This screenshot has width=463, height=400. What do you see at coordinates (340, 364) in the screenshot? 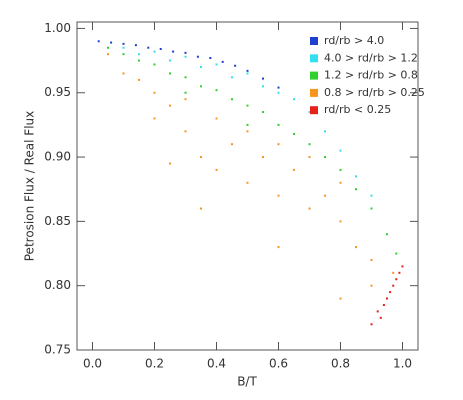
I see `x-tick-label: 0.8` at bounding box center [340, 364].